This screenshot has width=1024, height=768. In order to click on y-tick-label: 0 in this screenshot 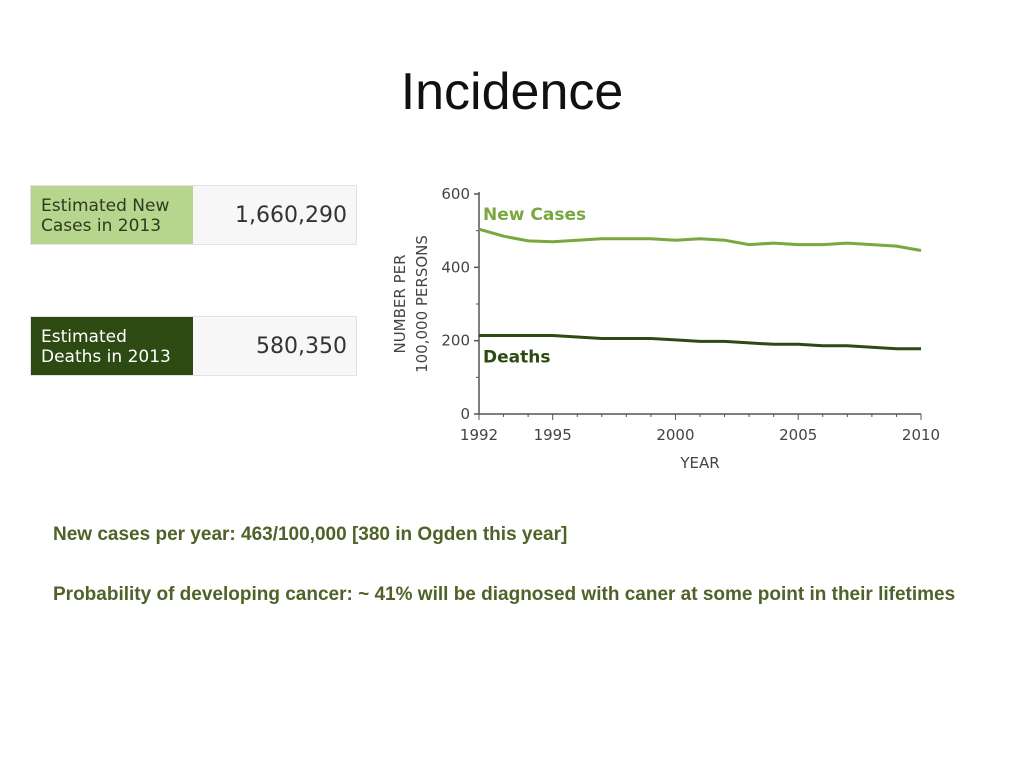, I will do `click(465, 414)`.